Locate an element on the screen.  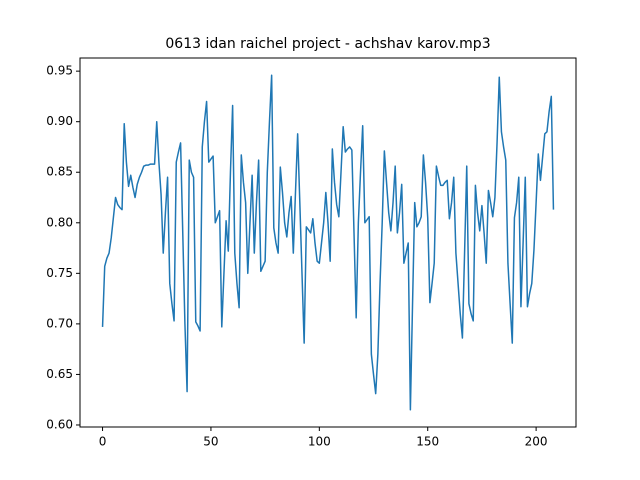
x-tick-label: 100 is located at coordinates (319, 442).